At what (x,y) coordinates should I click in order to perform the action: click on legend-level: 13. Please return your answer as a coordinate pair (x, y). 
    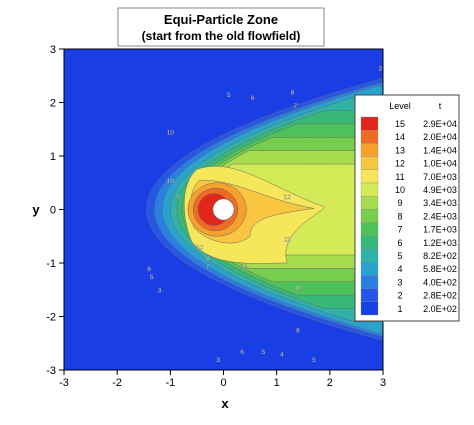
    Looking at the image, I should click on (400, 150).